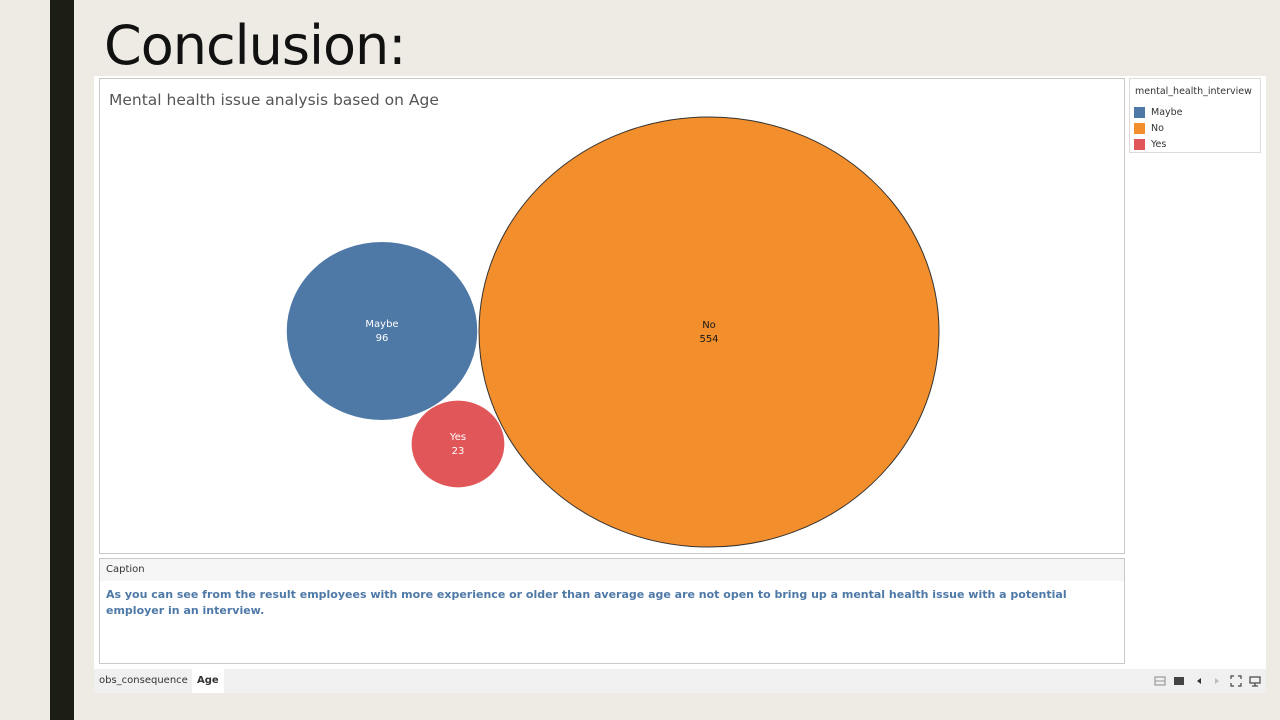  What do you see at coordinates (381, 324) in the screenshot?
I see `bubble-maybe-label: Maybe` at bounding box center [381, 324].